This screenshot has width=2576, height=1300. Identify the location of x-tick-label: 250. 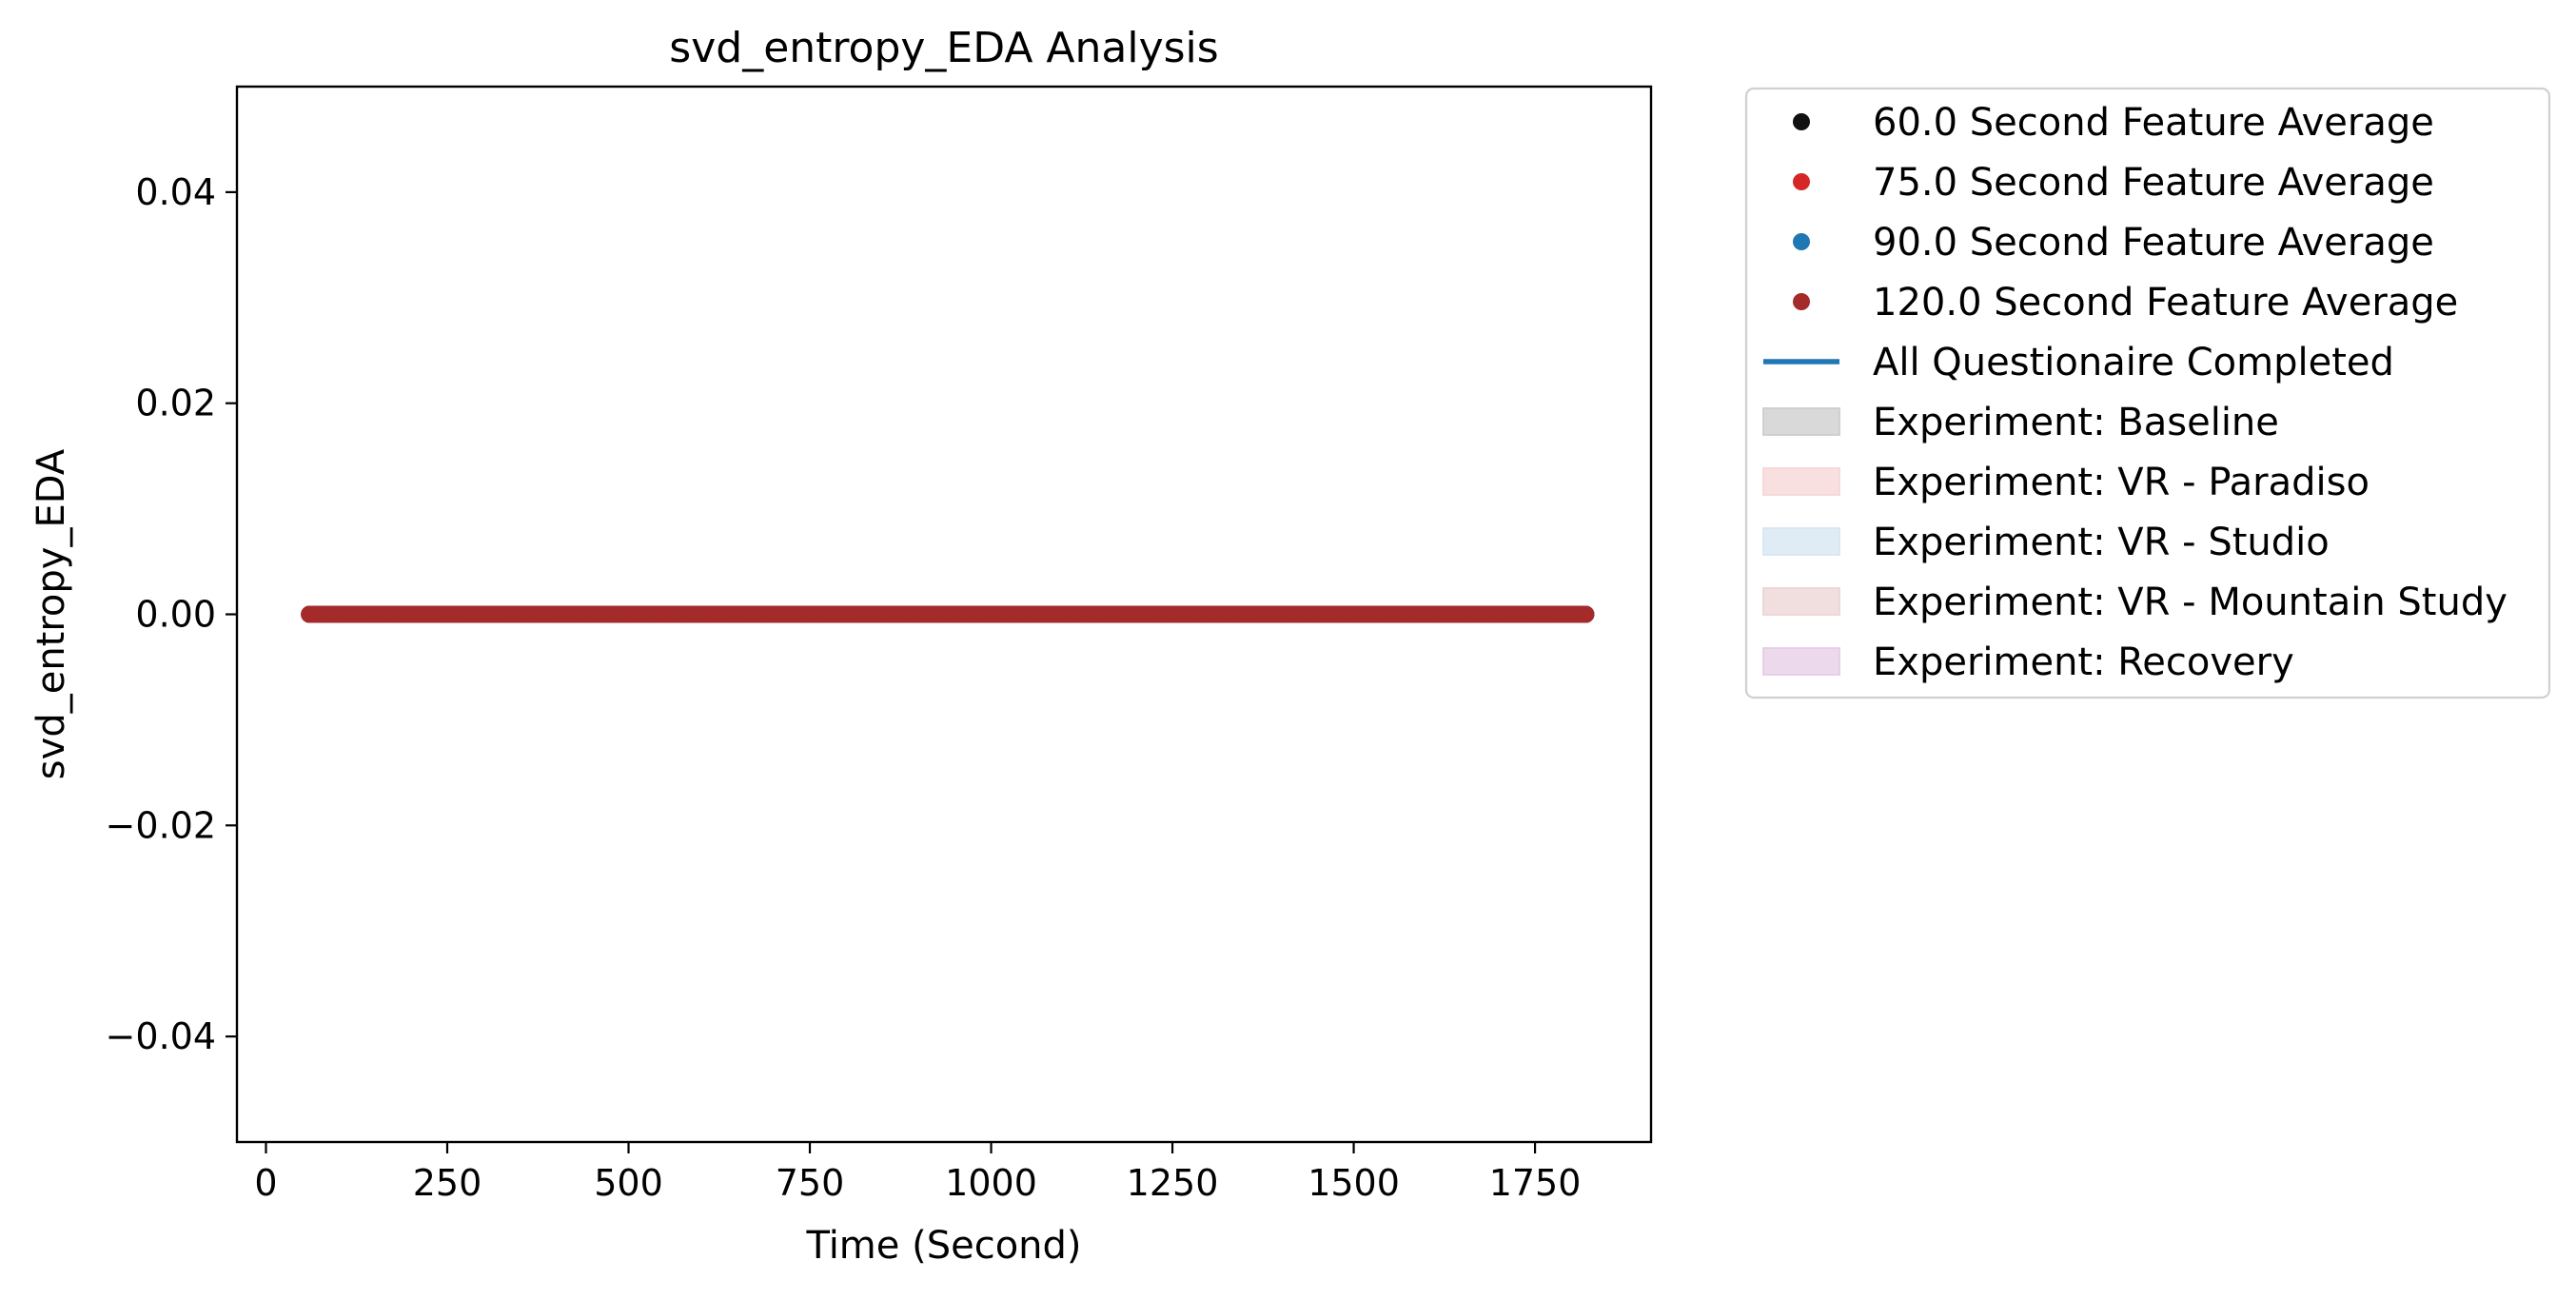
(447, 1183).